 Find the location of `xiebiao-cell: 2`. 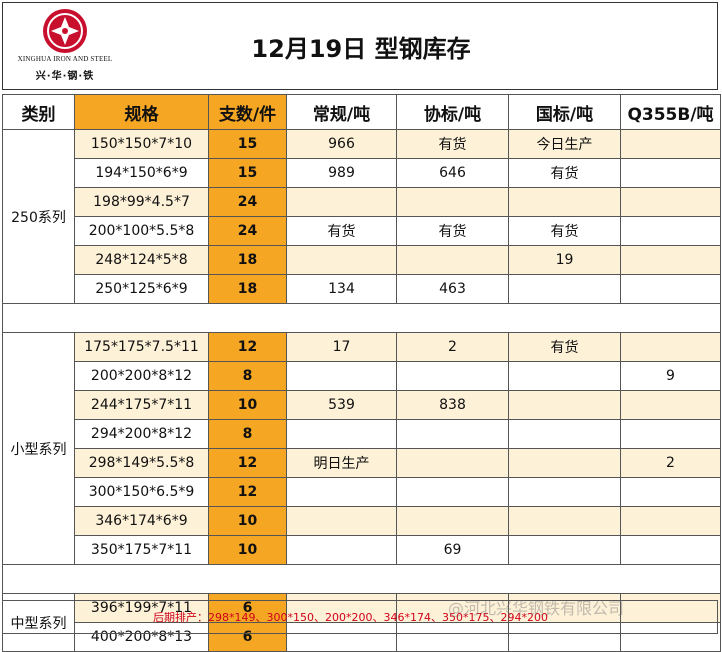

xiebiao-cell: 2 is located at coordinates (452, 347).